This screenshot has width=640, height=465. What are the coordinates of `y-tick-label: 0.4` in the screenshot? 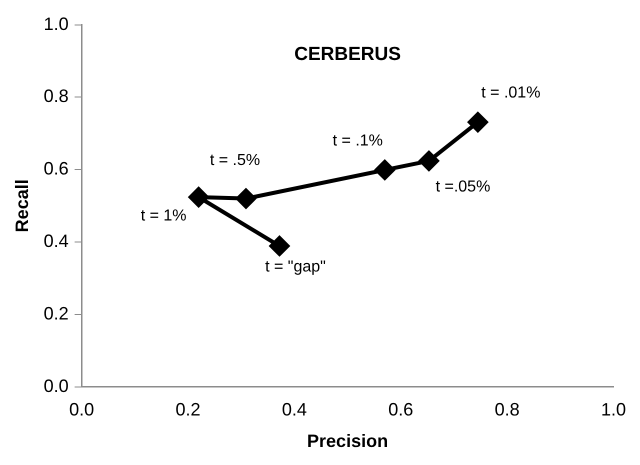 It's located at (56, 240).